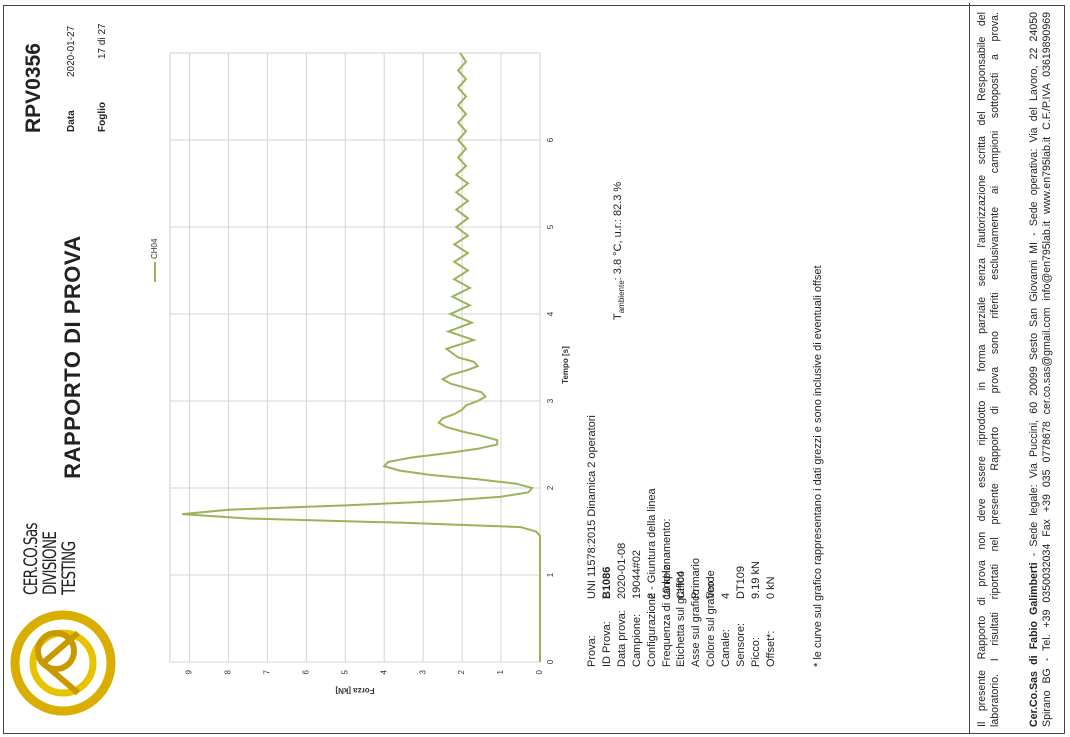  Describe the element at coordinates (636, 574) in the screenshot. I see `info-value: 19044#02` at that location.